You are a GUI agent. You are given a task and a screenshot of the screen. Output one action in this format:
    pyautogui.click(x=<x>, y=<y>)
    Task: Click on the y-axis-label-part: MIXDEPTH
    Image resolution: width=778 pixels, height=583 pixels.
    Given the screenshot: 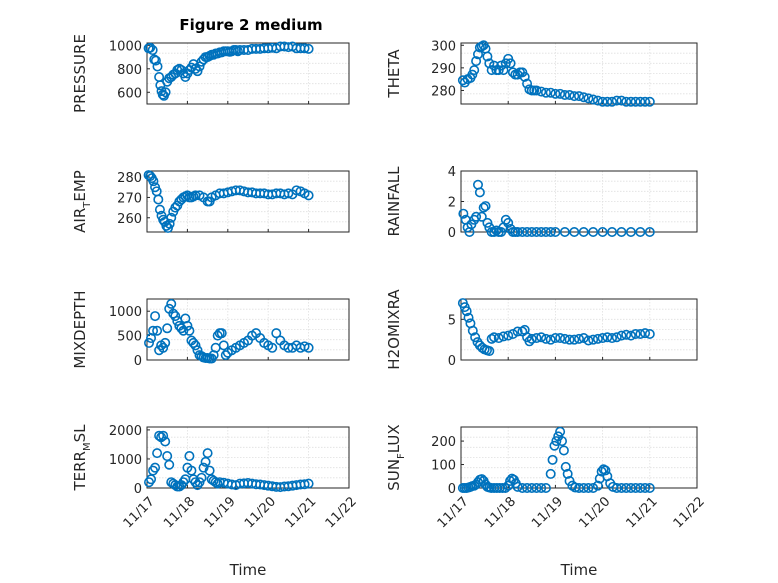 What is the action you would take?
    pyautogui.click(x=80, y=329)
    